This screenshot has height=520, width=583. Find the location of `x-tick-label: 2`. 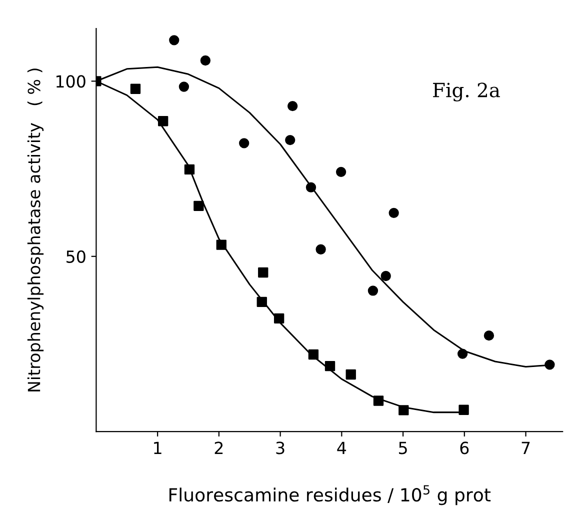

x-tick-label: 2 is located at coordinates (218, 448).